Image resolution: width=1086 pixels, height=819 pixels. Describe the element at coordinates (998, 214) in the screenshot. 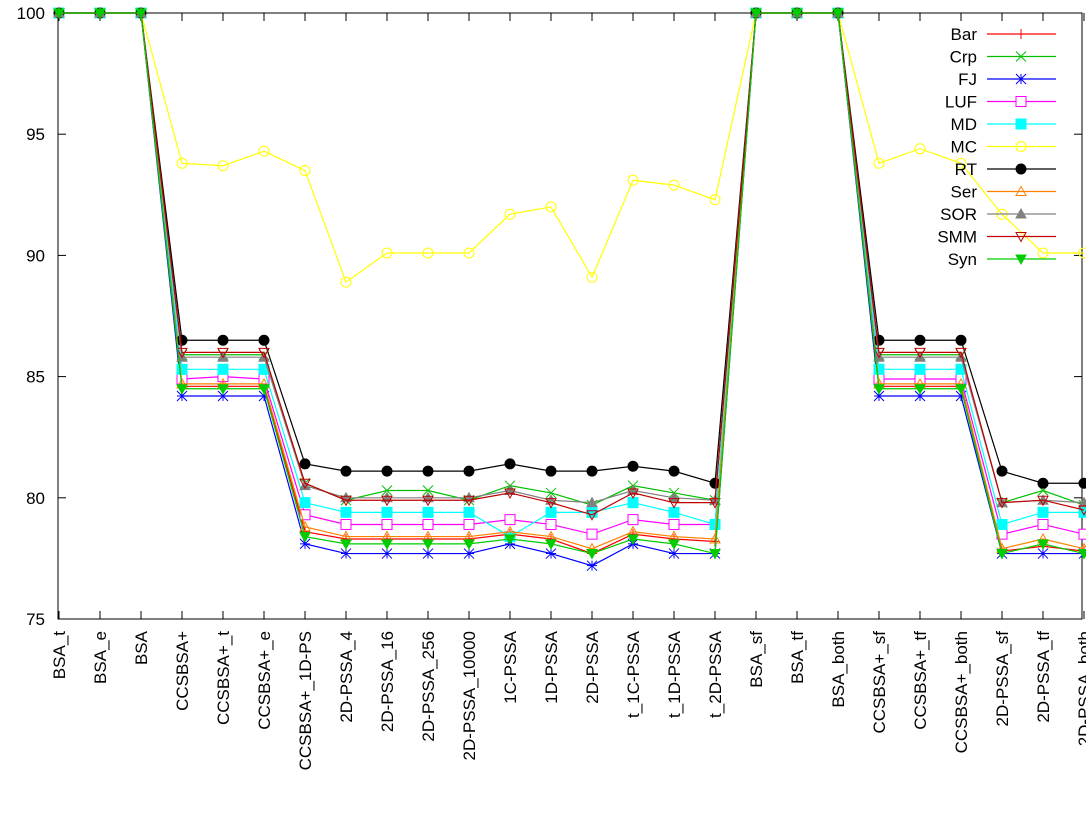

I see `legend-item-sor: SOR` at that location.